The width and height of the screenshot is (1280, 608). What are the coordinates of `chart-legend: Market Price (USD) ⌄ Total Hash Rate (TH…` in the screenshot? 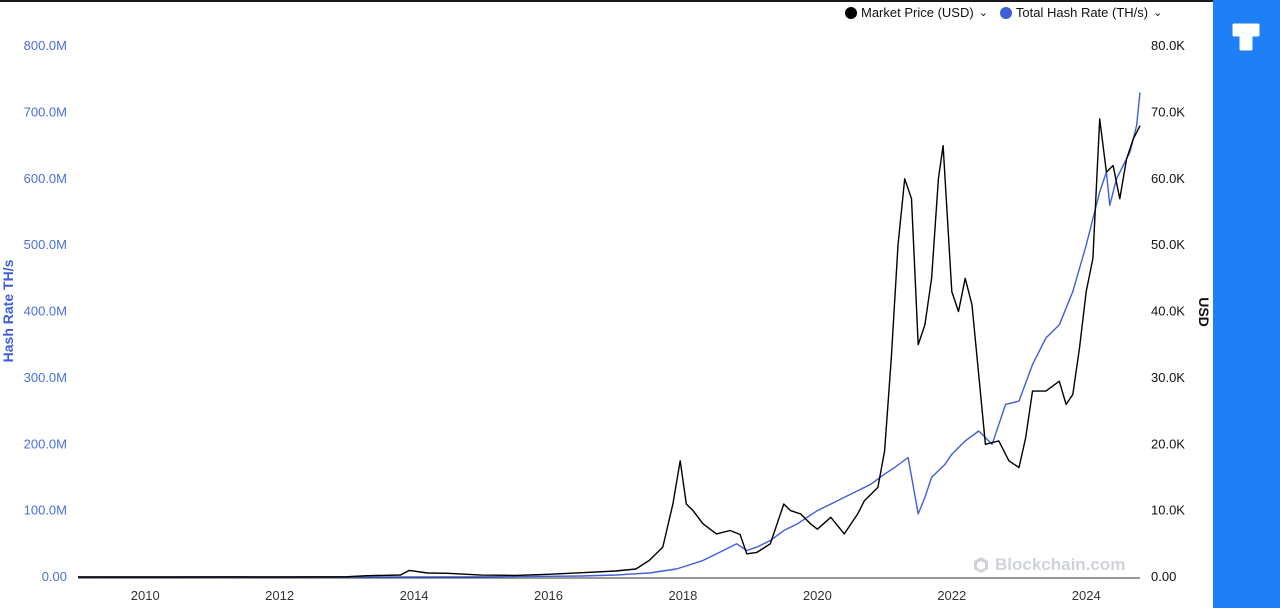 It's located at (1003, 12).